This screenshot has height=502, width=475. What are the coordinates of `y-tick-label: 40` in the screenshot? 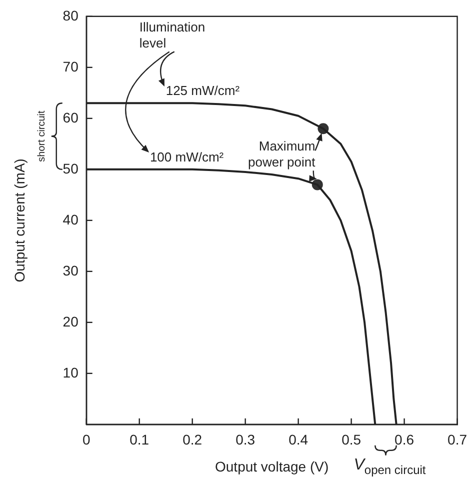 It's located at (70, 219).